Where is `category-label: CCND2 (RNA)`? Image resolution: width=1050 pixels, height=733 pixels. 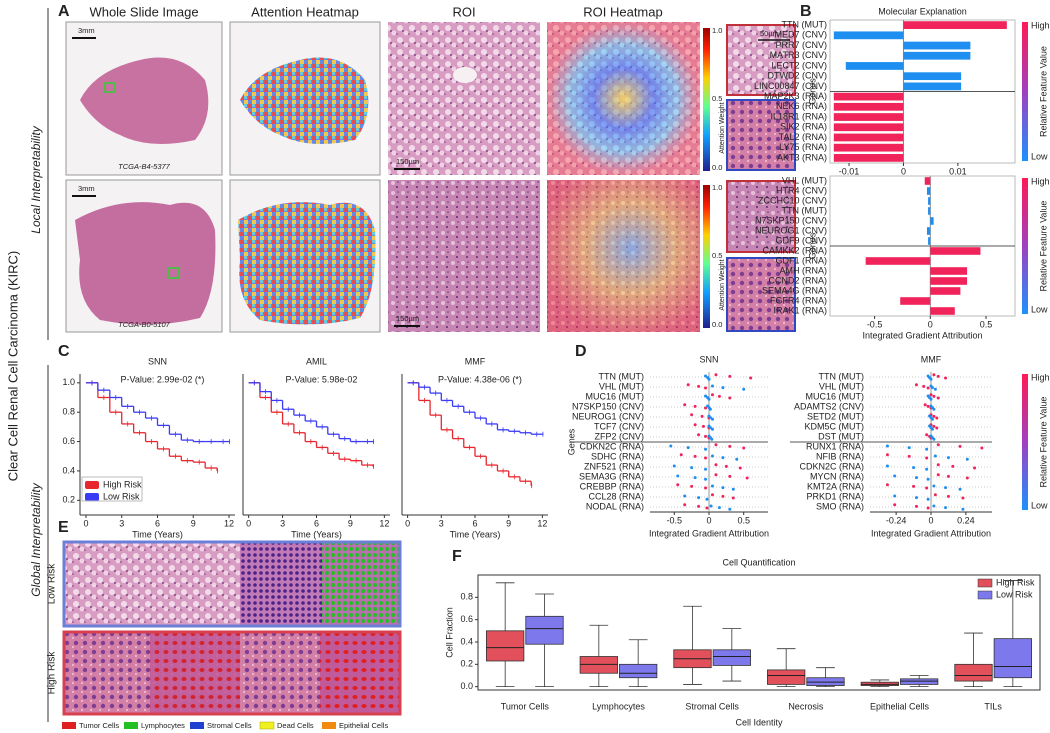 category-label: CCND2 (RNA) is located at coordinates (798, 280).